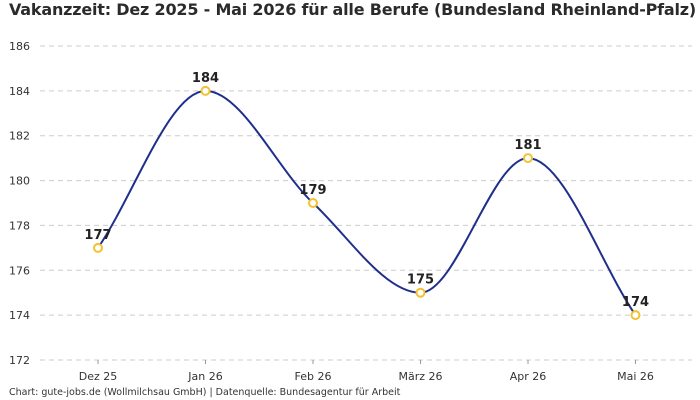 The image size is (700, 400). Describe the element at coordinates (635, 376) in the screenshot. I see `x-tick-label: Mai 26` at that location.